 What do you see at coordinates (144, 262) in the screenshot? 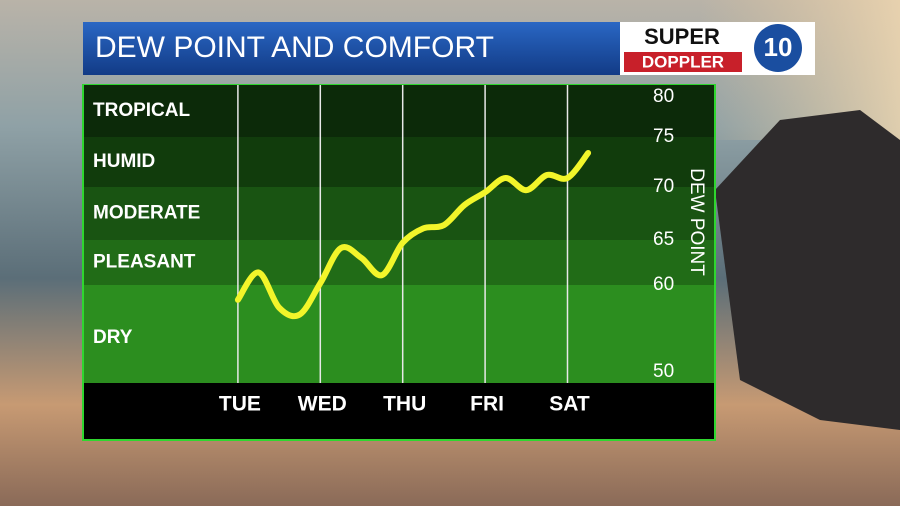
I see `band-label: PLEASANT` at bounding box center [144, 262].